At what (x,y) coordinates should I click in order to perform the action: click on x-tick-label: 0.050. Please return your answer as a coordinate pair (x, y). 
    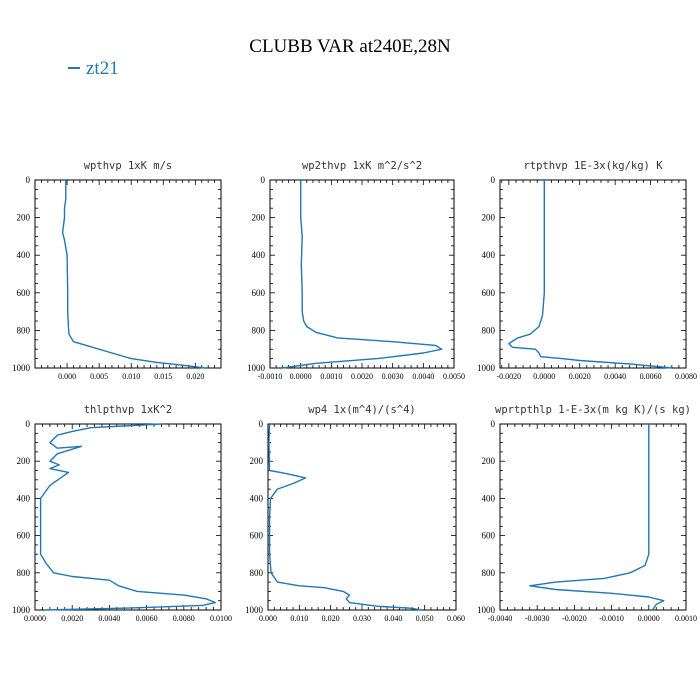
    Looking at the image, I should click on (425, 618).